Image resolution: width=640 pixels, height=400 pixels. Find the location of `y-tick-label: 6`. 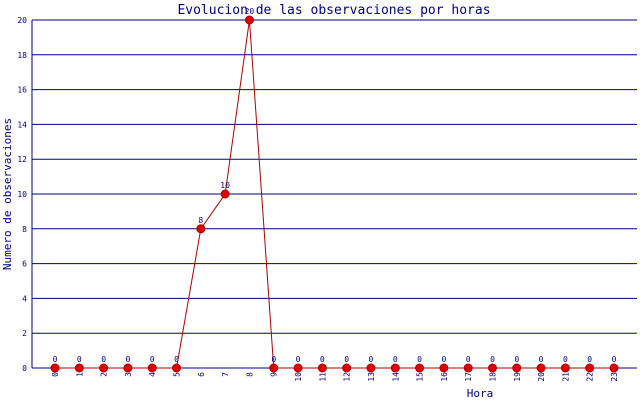

y-tick-label: 6 is located at coordinates (24, 264).